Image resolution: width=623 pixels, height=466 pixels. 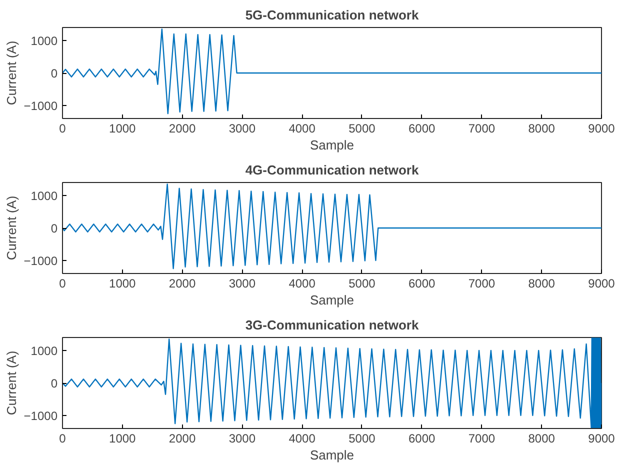 What do you see at coordinates (332, 170) in the screenshot?
I see `chart-title: 4G-Communication network` at bounding box center [332, 170].